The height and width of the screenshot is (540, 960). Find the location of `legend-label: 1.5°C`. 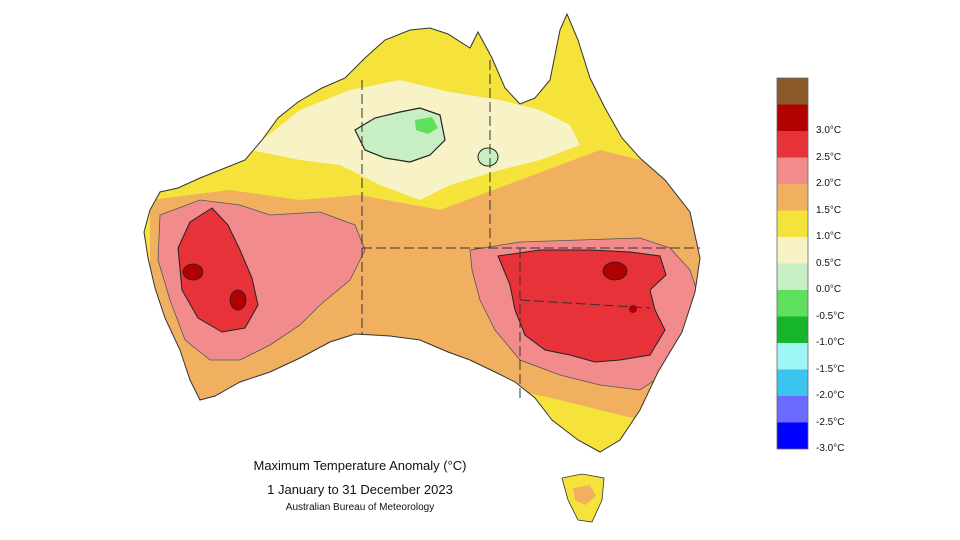

legend-label: 1.5°C is located at coordinates (829, 210).